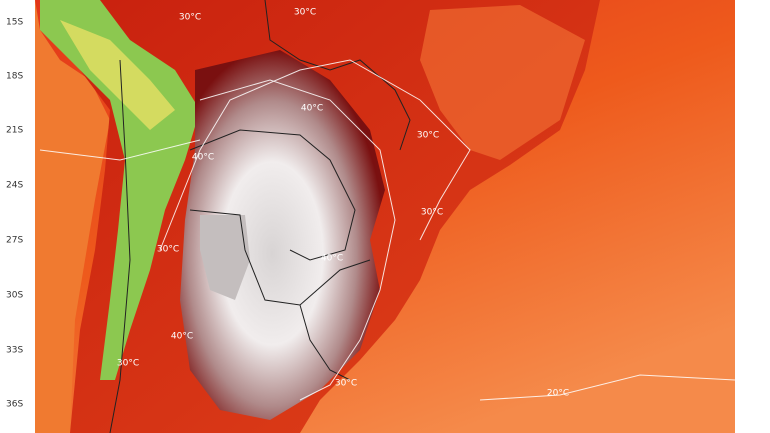 The height and width of the screenshot is (433, 770). Describe the element at coordinates (14, 351) in the screenshot. I see `lat-label: 33S` at that location.